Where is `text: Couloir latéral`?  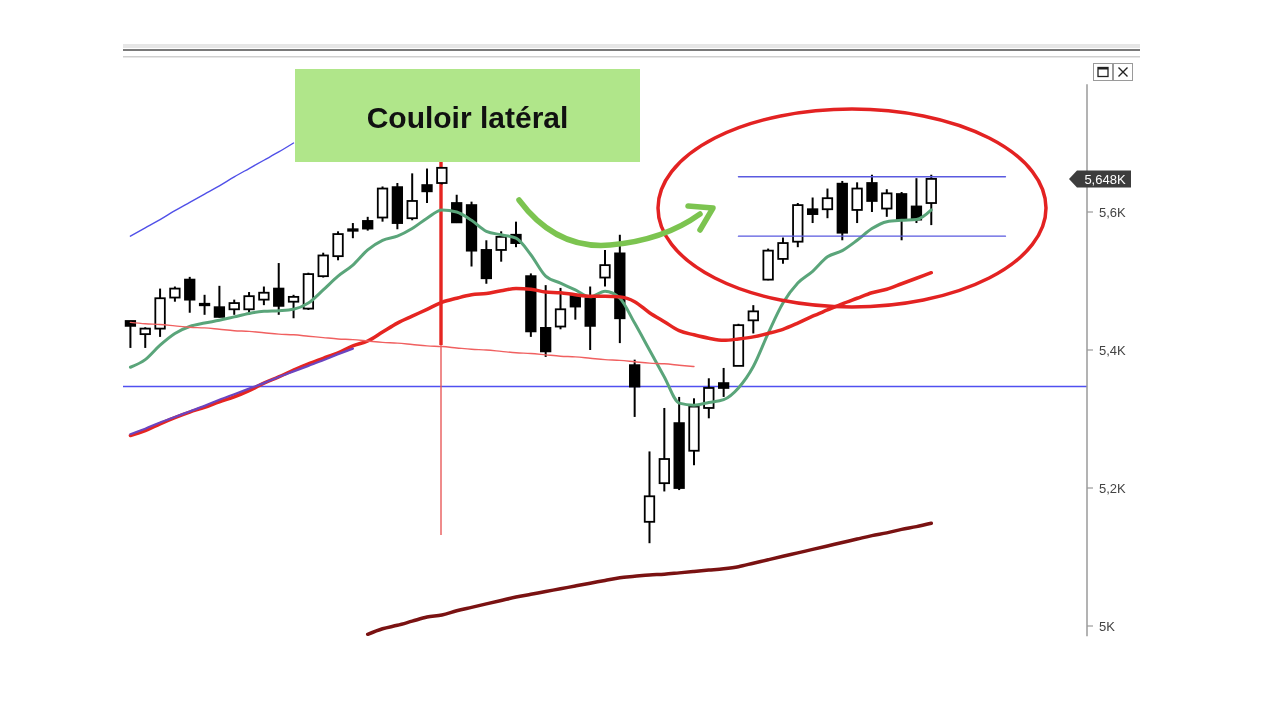
text: Couloir latéral is located at coordinates (467, 116).